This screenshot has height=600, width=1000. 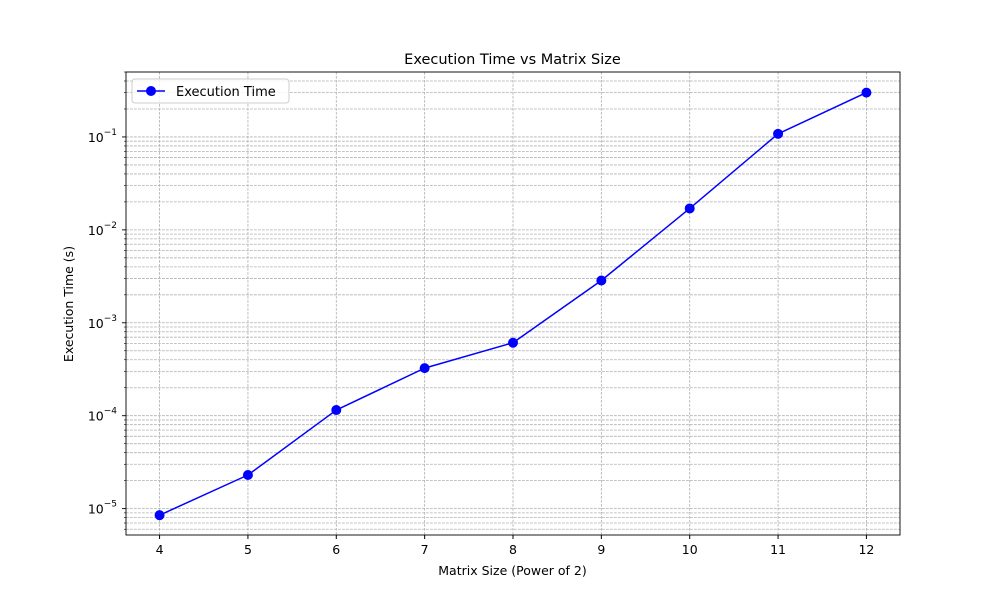 What do you see at coordinates (102, 136) in the screenshot?
I see `y-tick-label: 10⁻¹` at bounding box center [102, 136].